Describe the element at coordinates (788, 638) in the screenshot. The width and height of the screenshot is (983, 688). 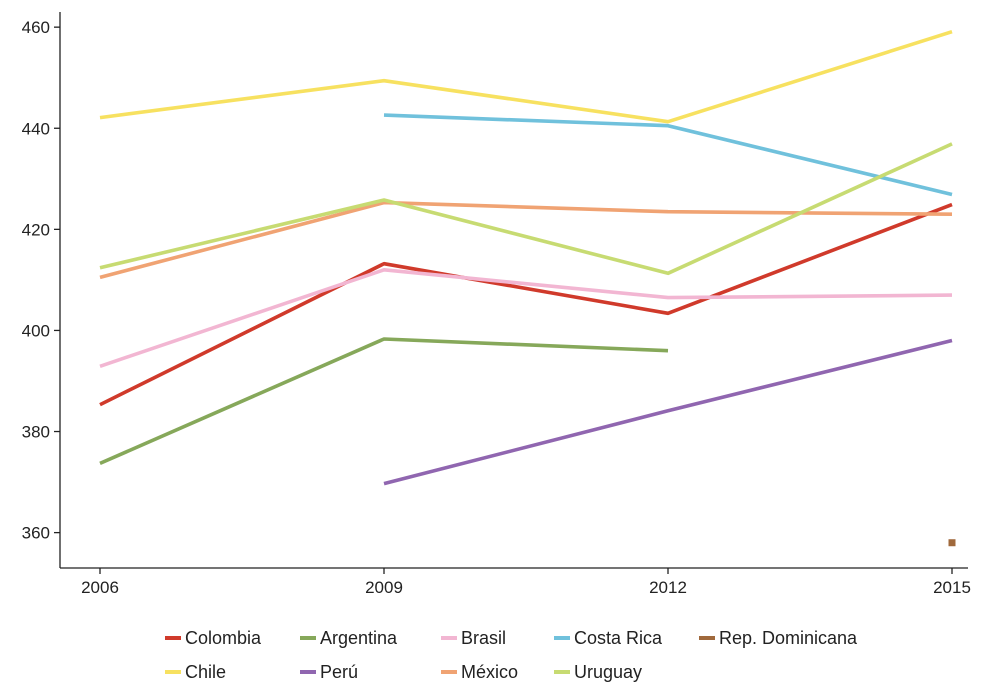
I see `legend-label-rep-dominicana: Rep. Dominicana` at that location.